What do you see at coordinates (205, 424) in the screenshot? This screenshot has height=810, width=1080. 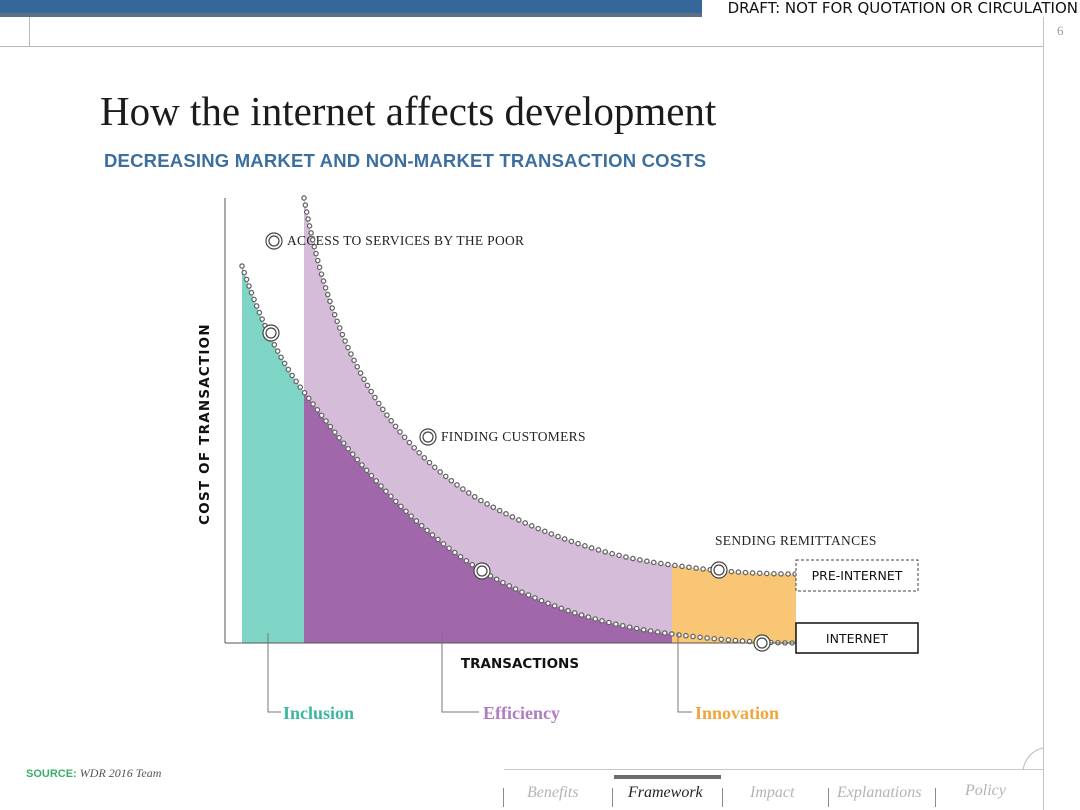 I see `y-axis-label: COST OF TRANSACTION` at bounding box center [205, 424].